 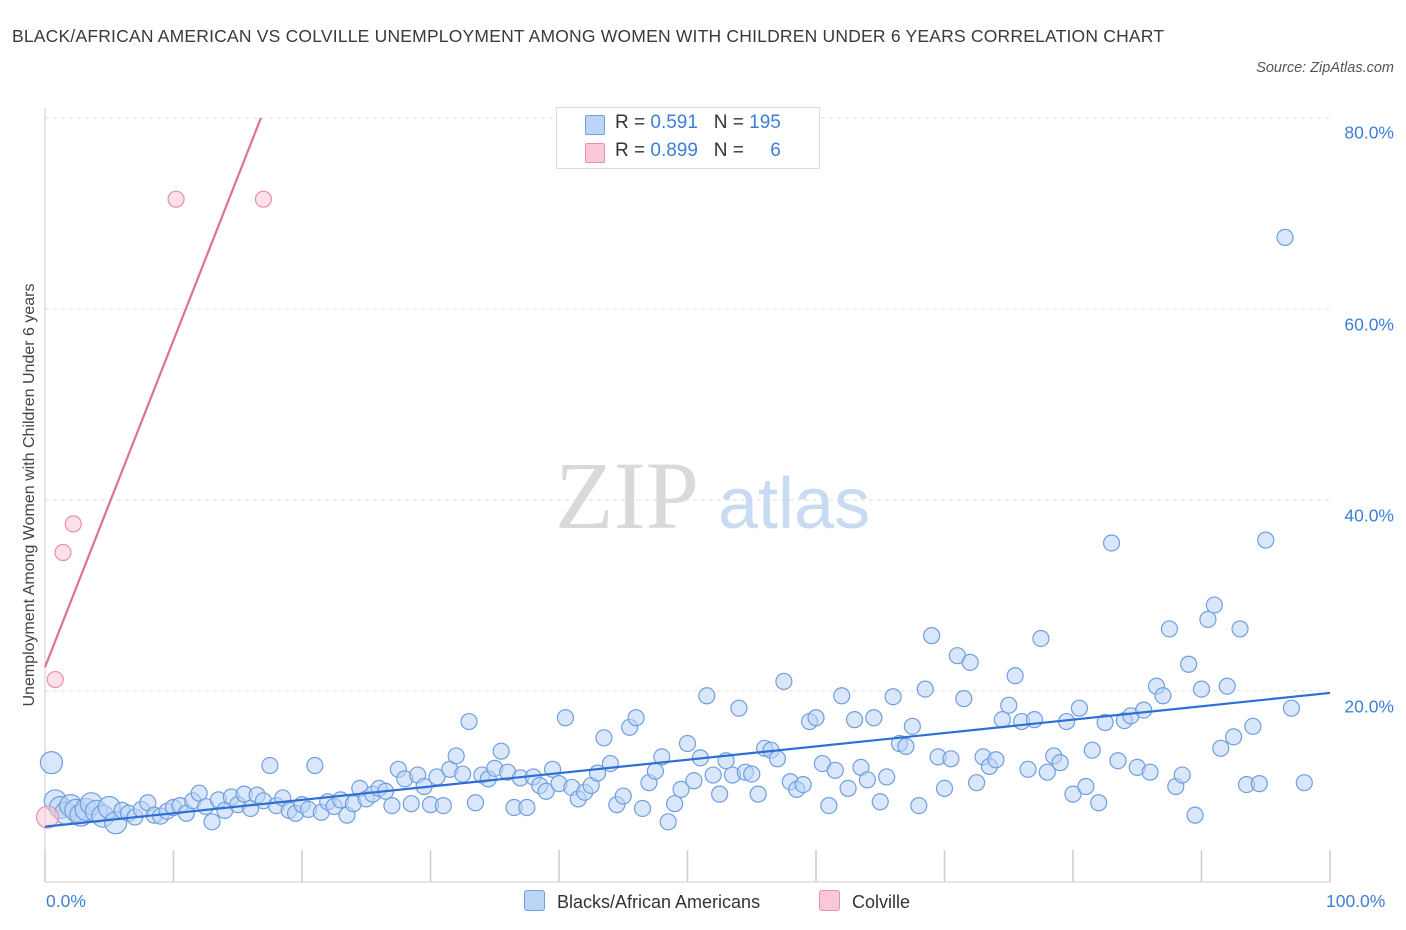 I want to click on x-tick-label: 100.0%, so click(x=1356, y=901).